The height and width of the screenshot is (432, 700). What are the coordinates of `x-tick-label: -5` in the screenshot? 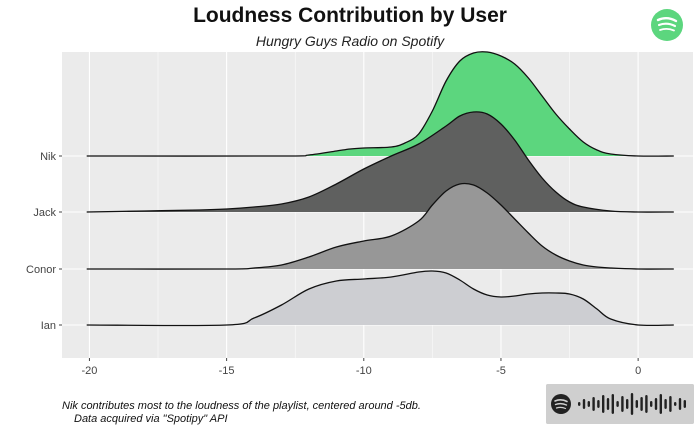 It's located at (501, 371).